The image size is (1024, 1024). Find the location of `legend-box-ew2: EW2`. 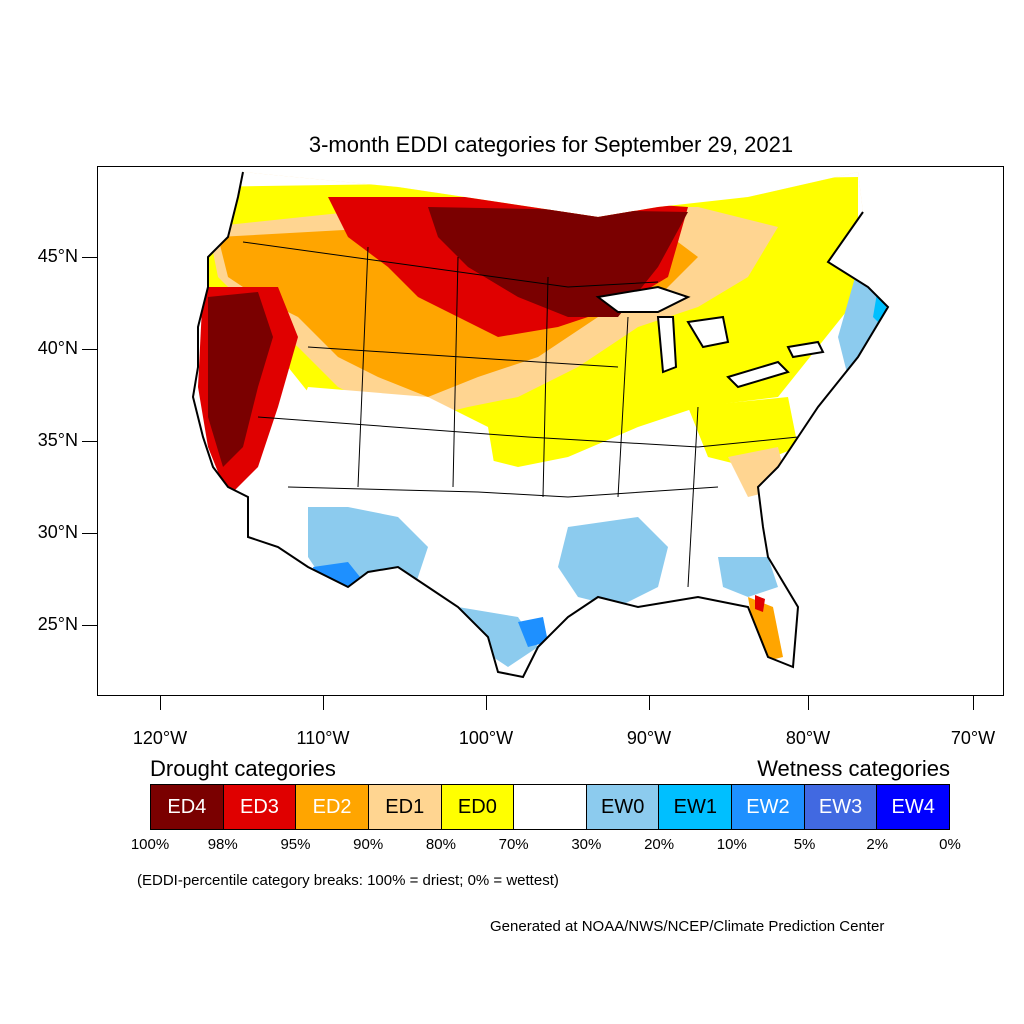

legend-box-ew2: EW2 is located at coordinates (768, 807).